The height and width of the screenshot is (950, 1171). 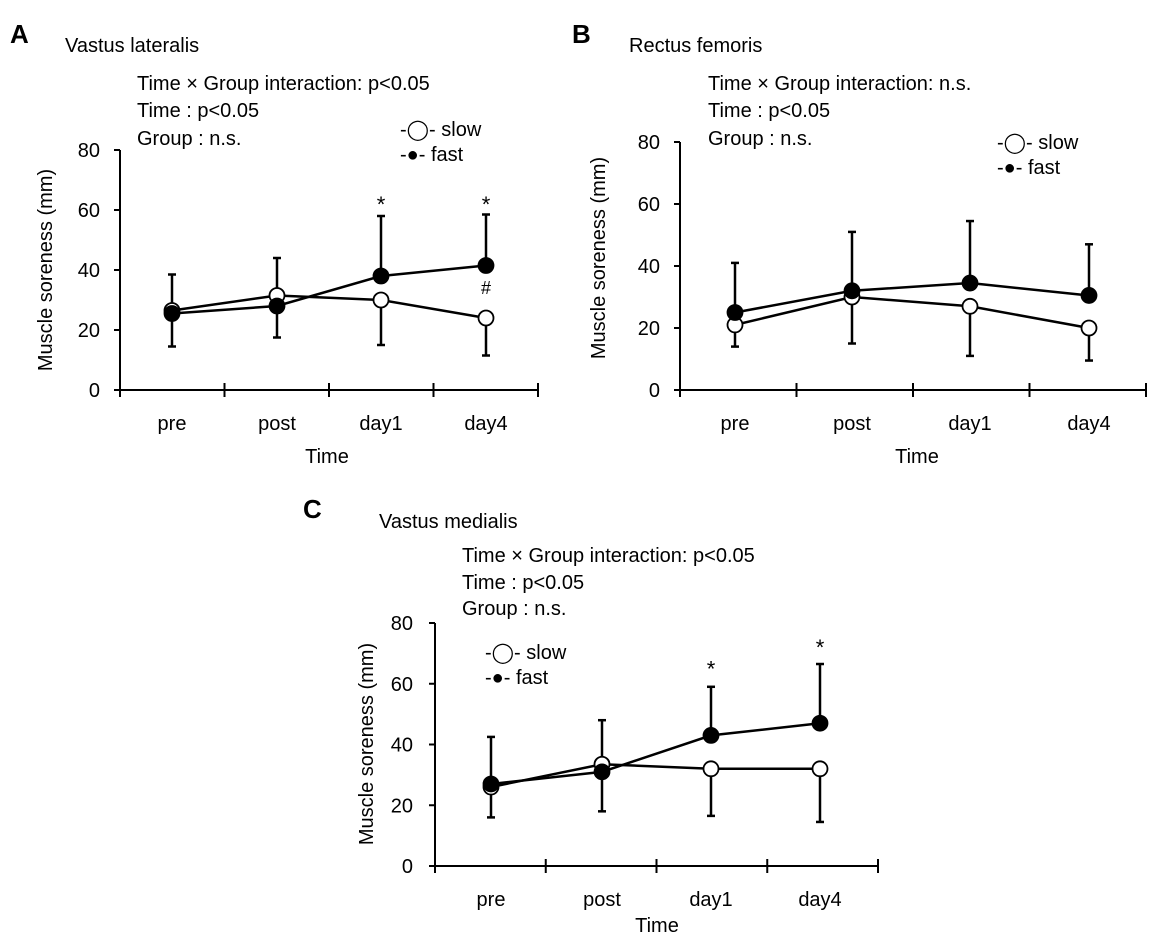 I want to click on panel-letter: C, so click(x=312, y=509).